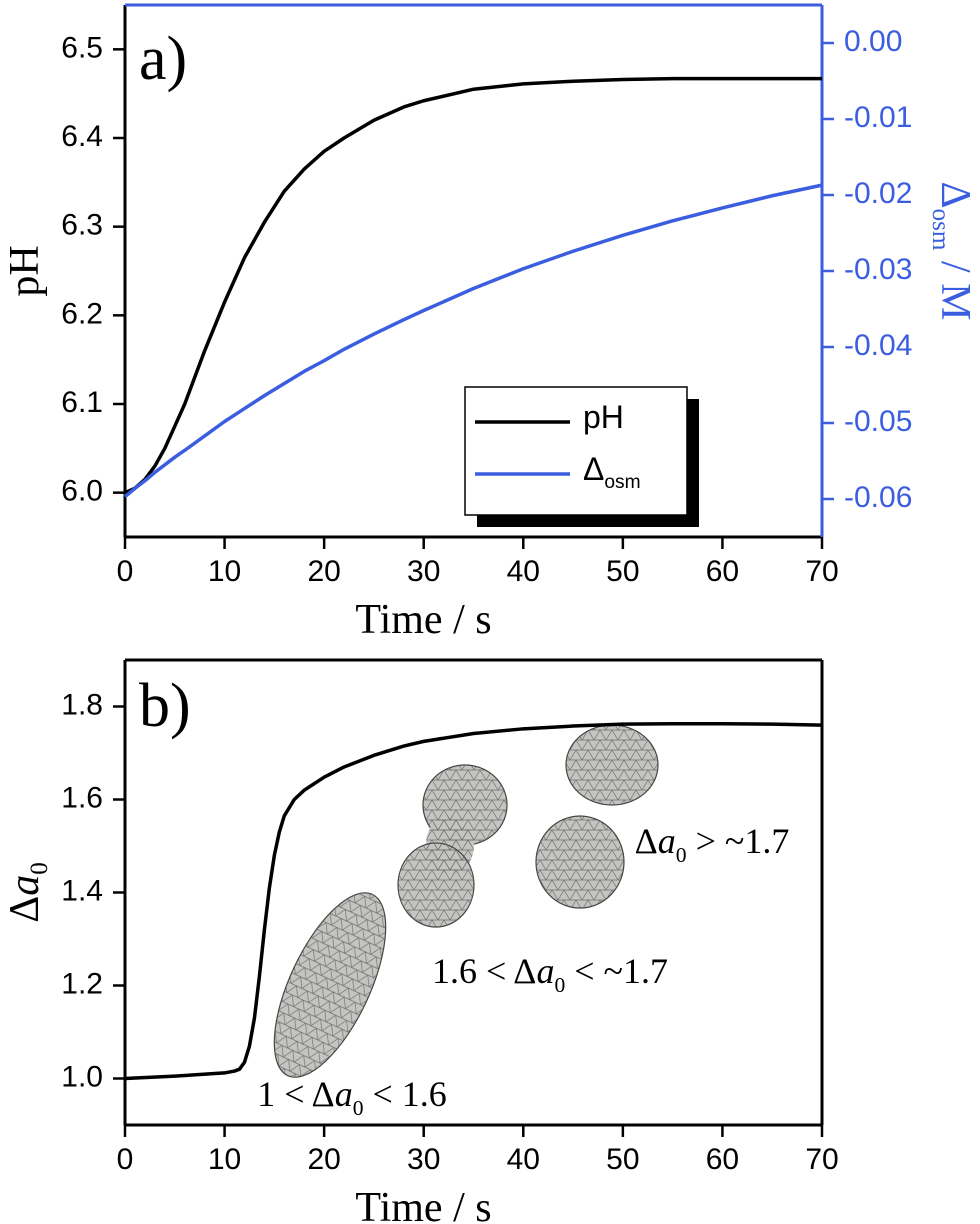 The image size is (980, 1224). What do you see at coordinates (82, 47) in the screenshot?
I see `y-tick-label: 6.5` at bounding box center [82, 47].